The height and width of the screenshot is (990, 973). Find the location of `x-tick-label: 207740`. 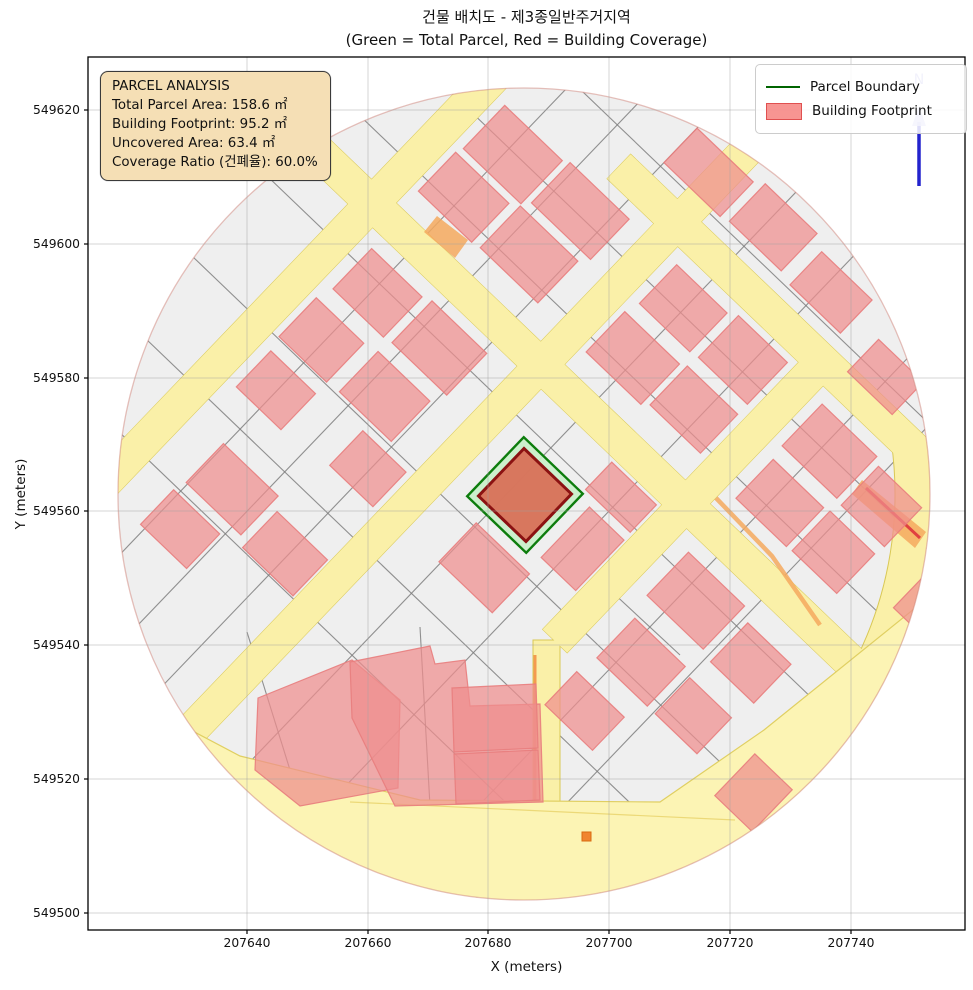

x-tick-label: 207740 is located at coordinates (851, 943).